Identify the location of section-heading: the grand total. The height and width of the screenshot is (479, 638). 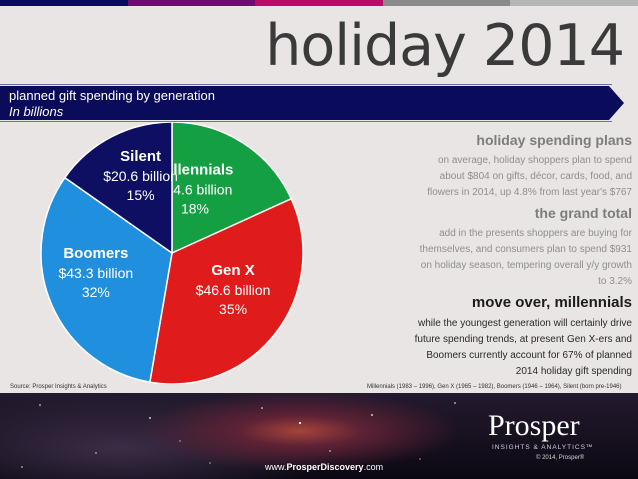
(583, 213).